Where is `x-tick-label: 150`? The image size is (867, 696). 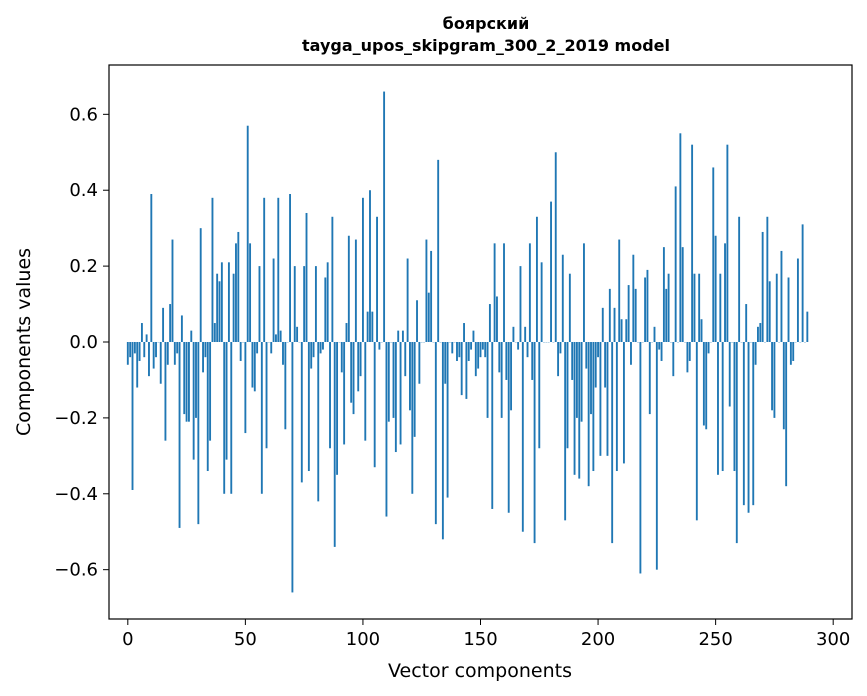 x-tick-label: 150 is located at coordinates (480, 639).